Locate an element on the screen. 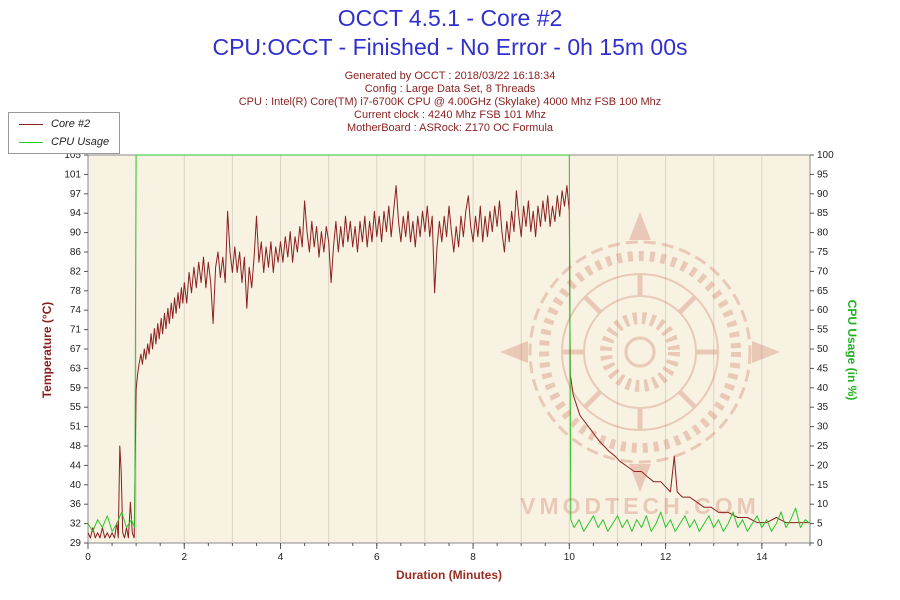  legend-label-cpu-usage: CPU Usage is located at coordinates (80, 142).